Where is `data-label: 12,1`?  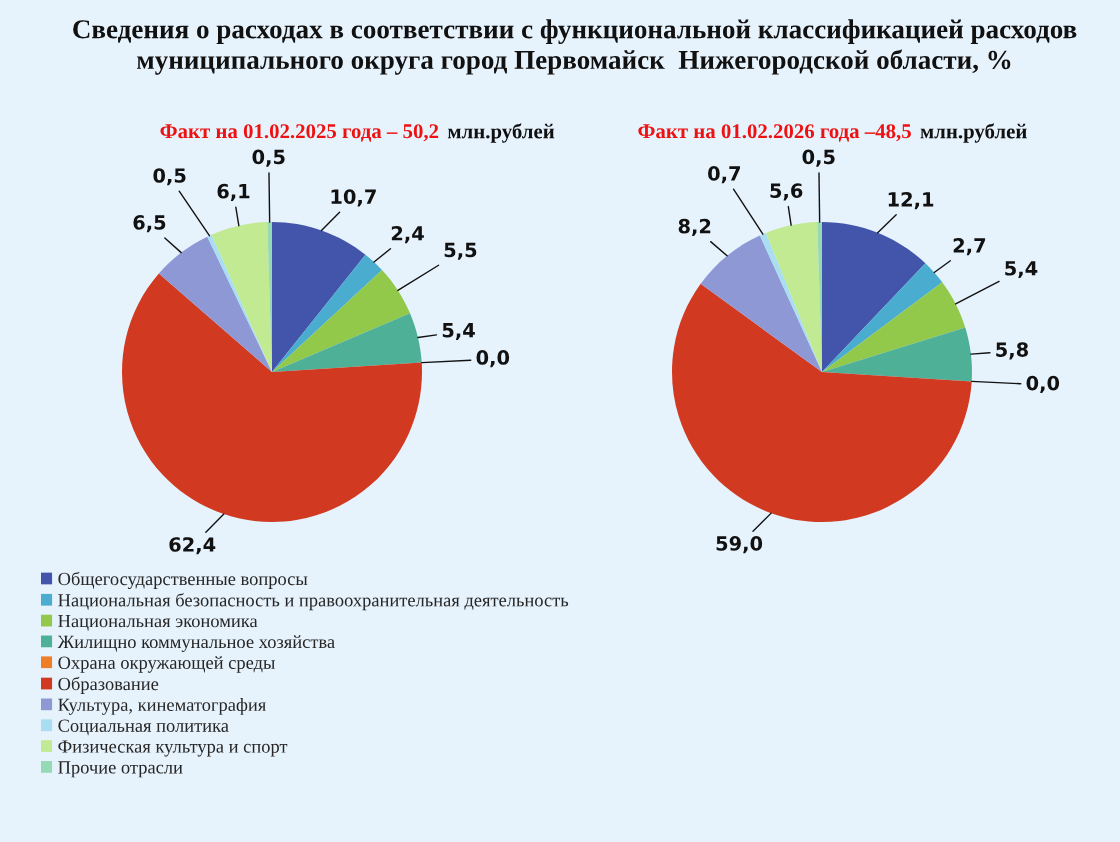
data-label: 12,1 is located at coordinates (911, 200).